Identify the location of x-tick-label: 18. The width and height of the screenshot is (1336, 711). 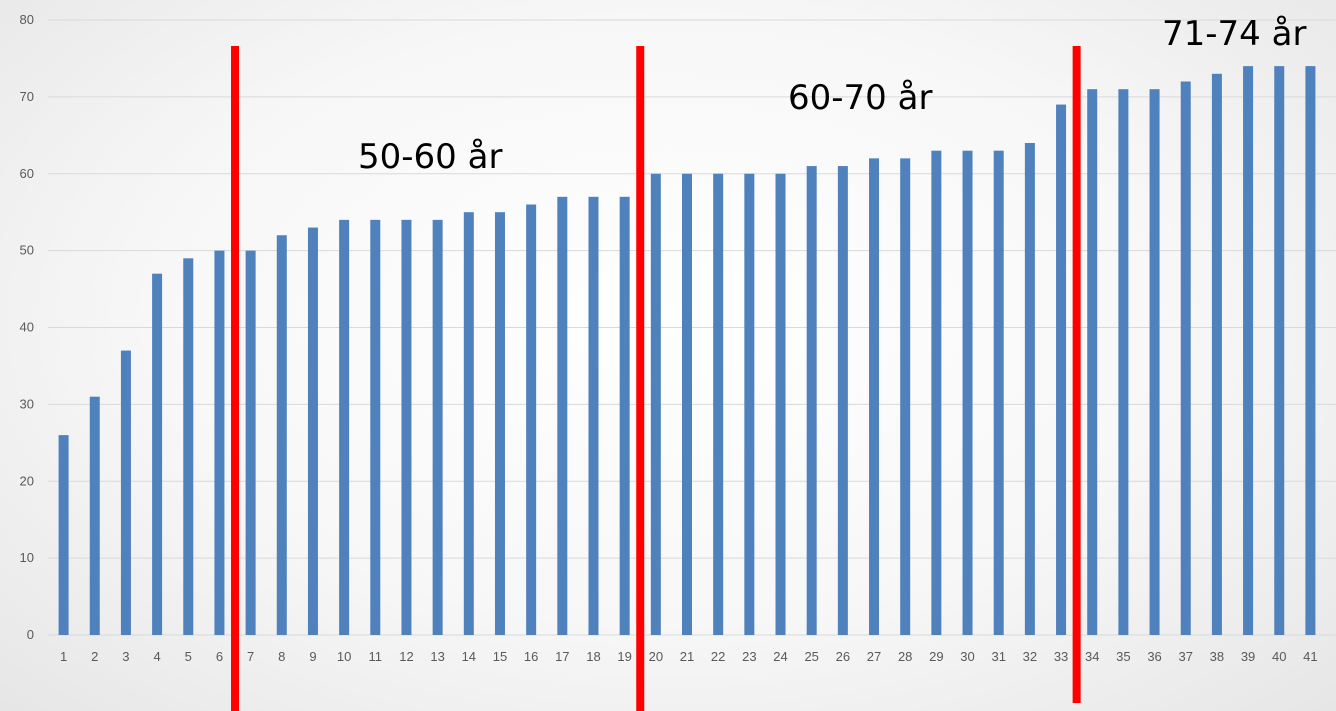
(593, 656).